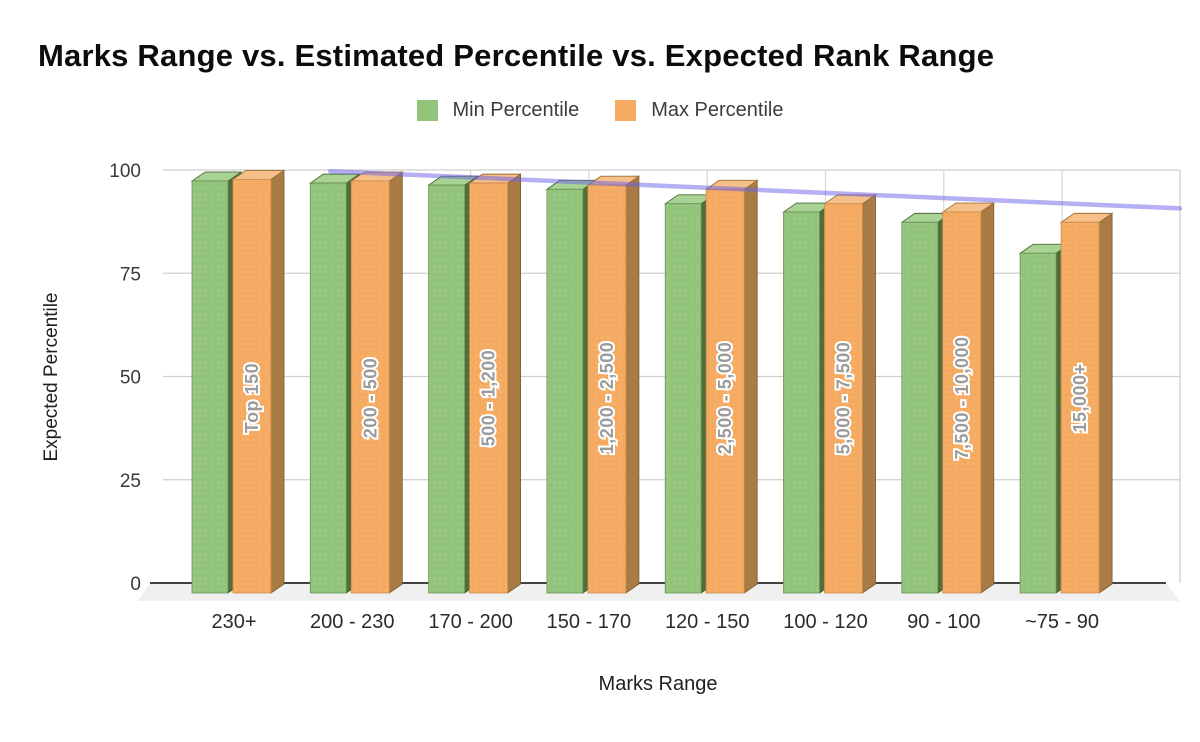 The image size is (1200, 742). Describe the element at coordinates (717, 110) in the screenshot. I see `legend-label: Max Percentile` at that location.